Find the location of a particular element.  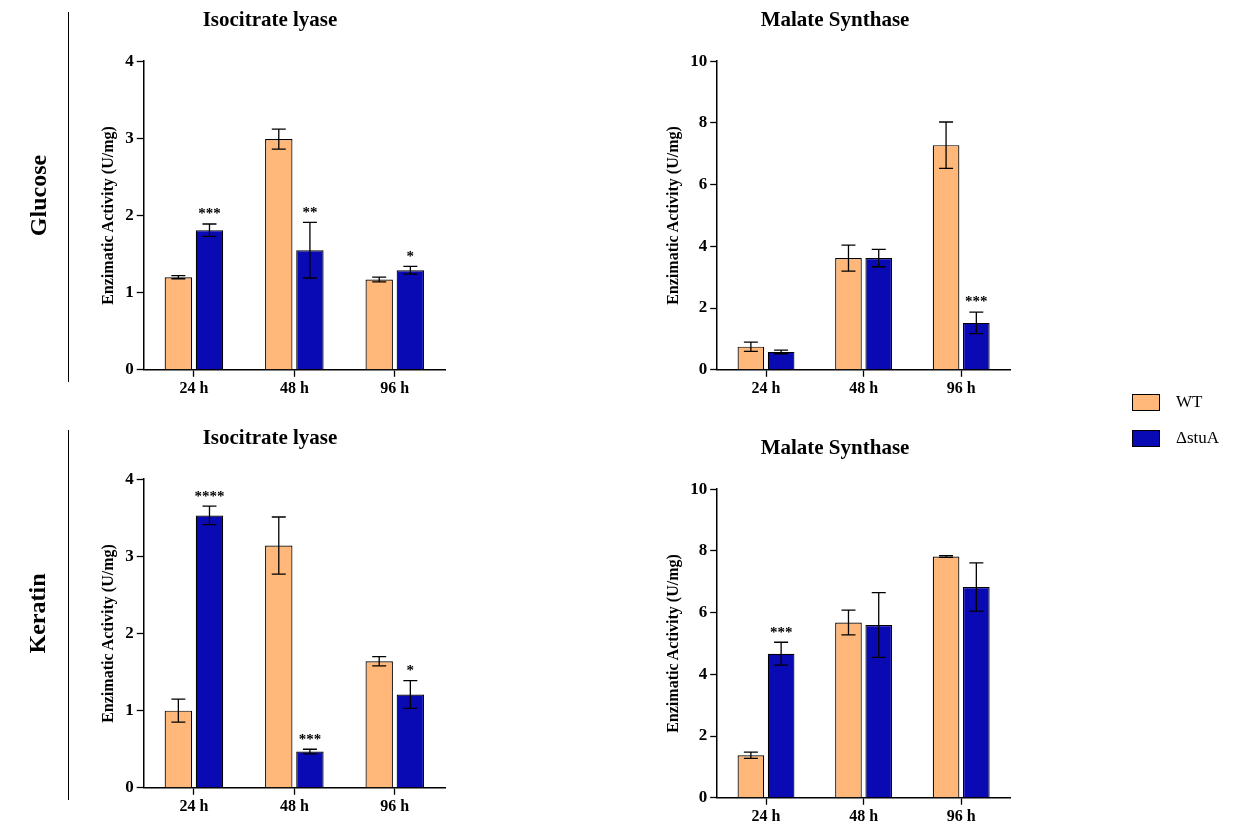

annotation: **** is located at coordinates (209, 495).